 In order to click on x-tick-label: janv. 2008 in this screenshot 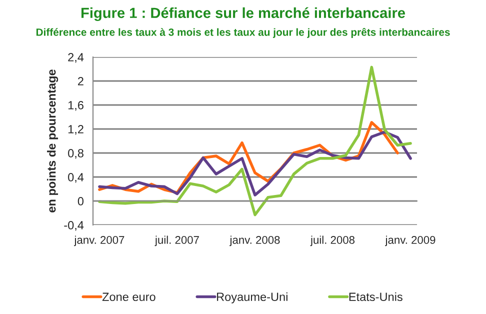, I will do `click(255, 241)`.